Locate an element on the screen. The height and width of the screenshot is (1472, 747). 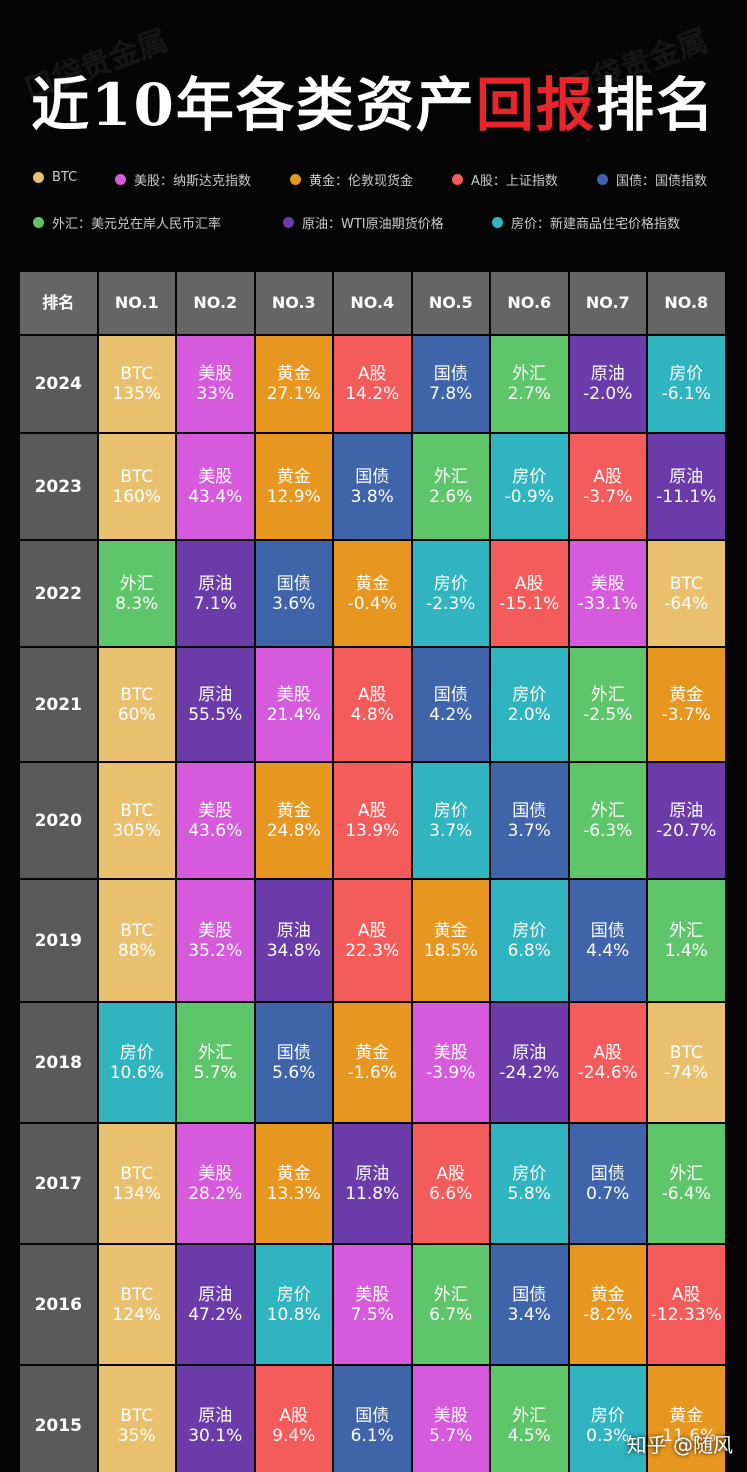
asset-return: 7.8% is located at coordinates (451, 394).